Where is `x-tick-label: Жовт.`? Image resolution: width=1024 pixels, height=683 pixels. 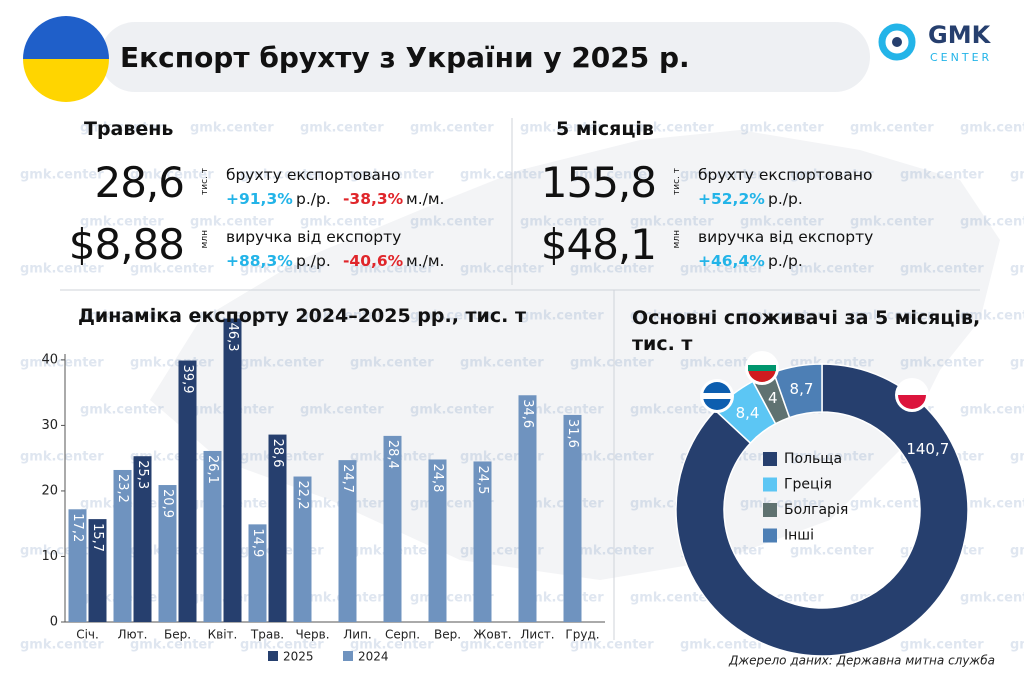
x-tick-label: Жовт. is located at coordinates (492, 635).